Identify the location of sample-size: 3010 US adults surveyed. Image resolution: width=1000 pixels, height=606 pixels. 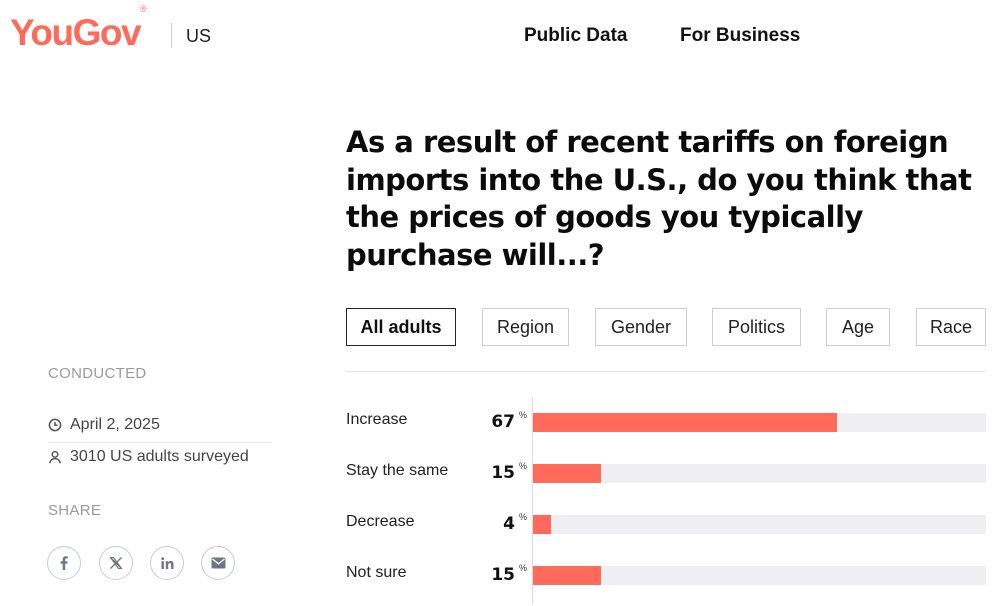
(159, 456).